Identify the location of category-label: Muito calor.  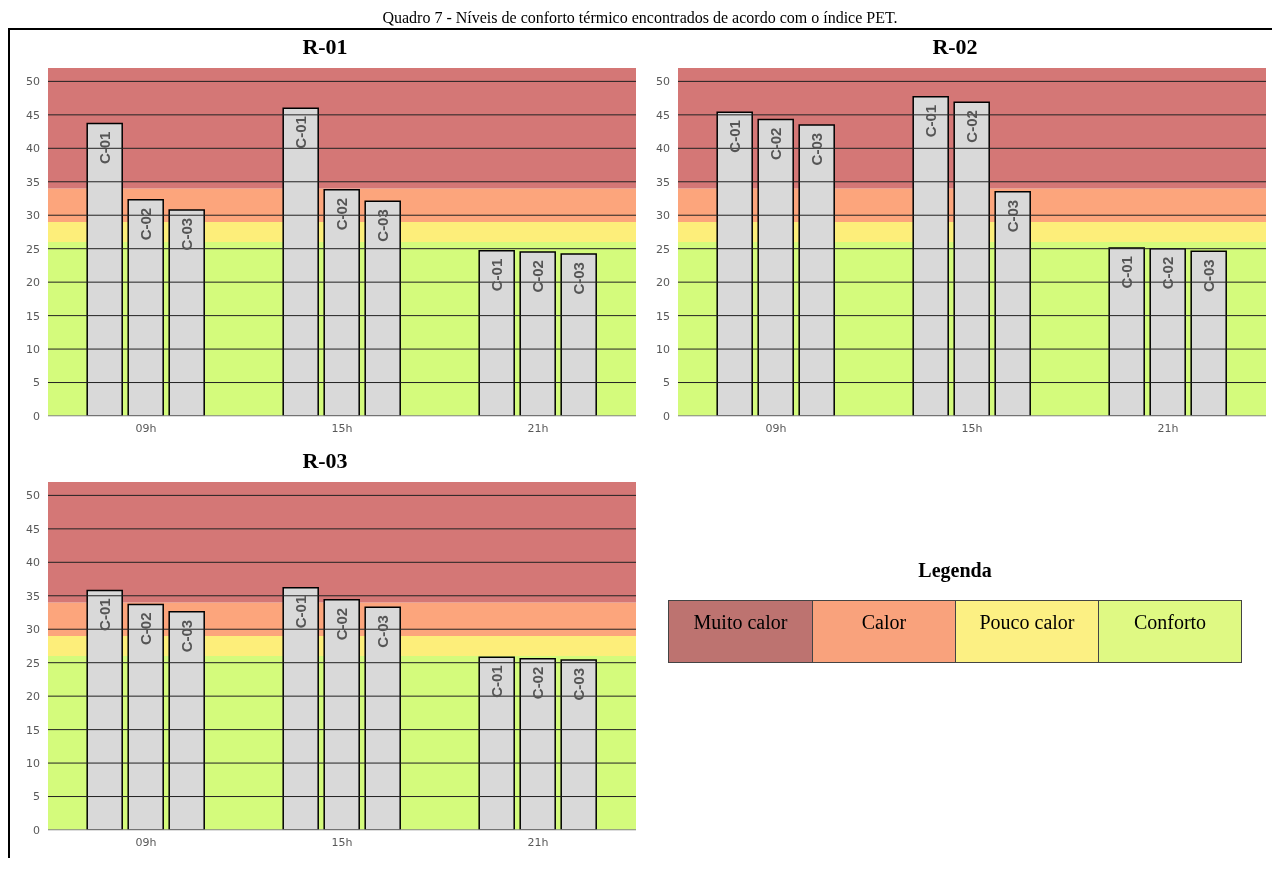
(740, 631).